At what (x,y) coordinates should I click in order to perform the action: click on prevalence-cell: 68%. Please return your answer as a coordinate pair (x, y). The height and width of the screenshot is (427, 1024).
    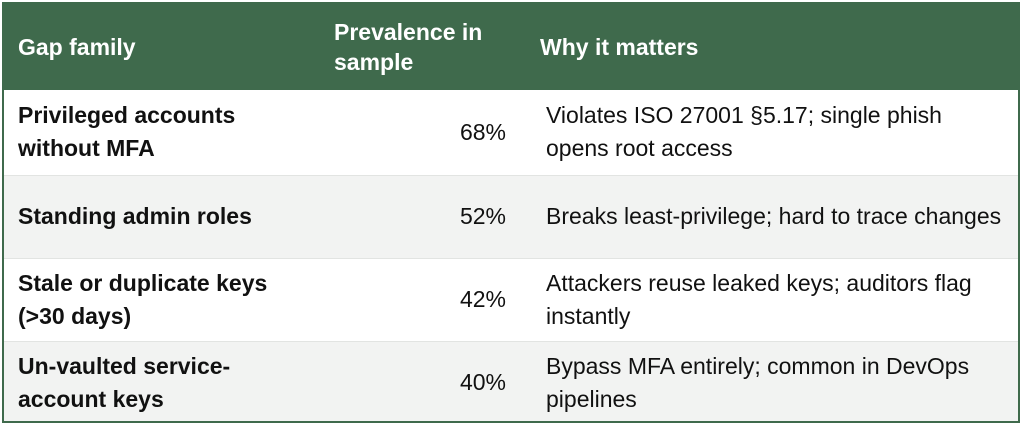
    Looking at the image, I should click on (482, 131).